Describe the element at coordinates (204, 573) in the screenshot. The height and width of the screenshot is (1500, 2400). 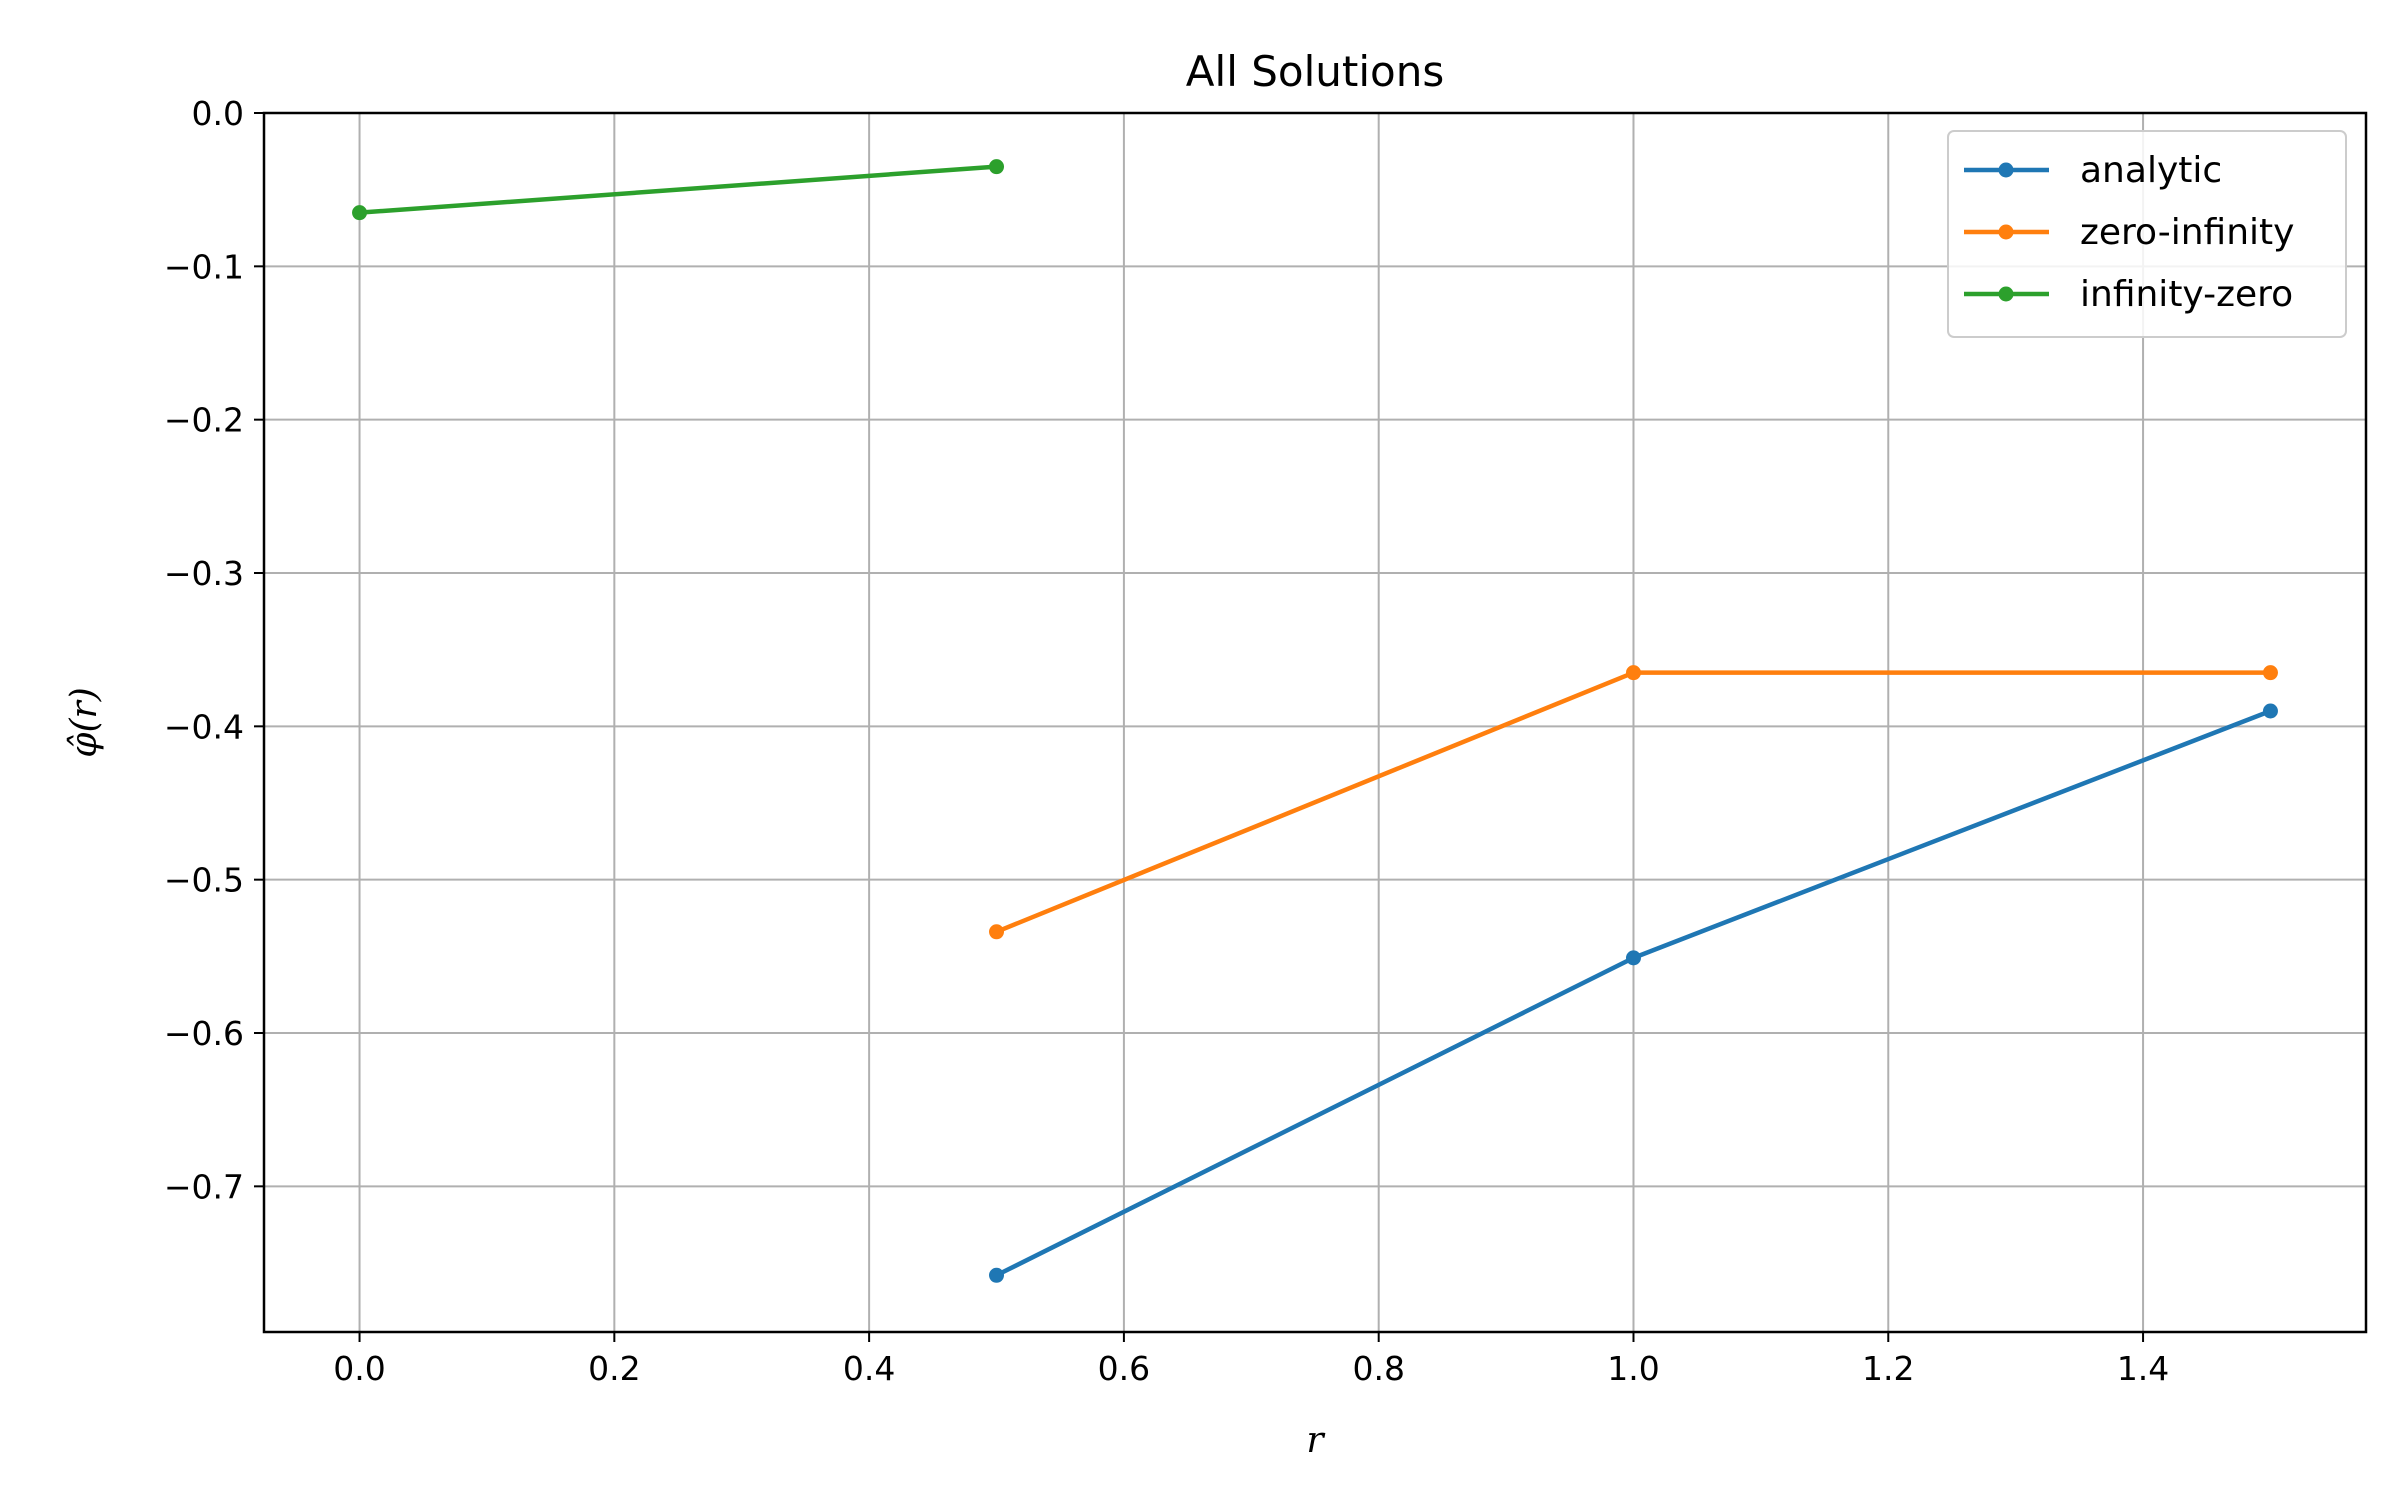
I see `y-tick-label: −0.3` at that location.